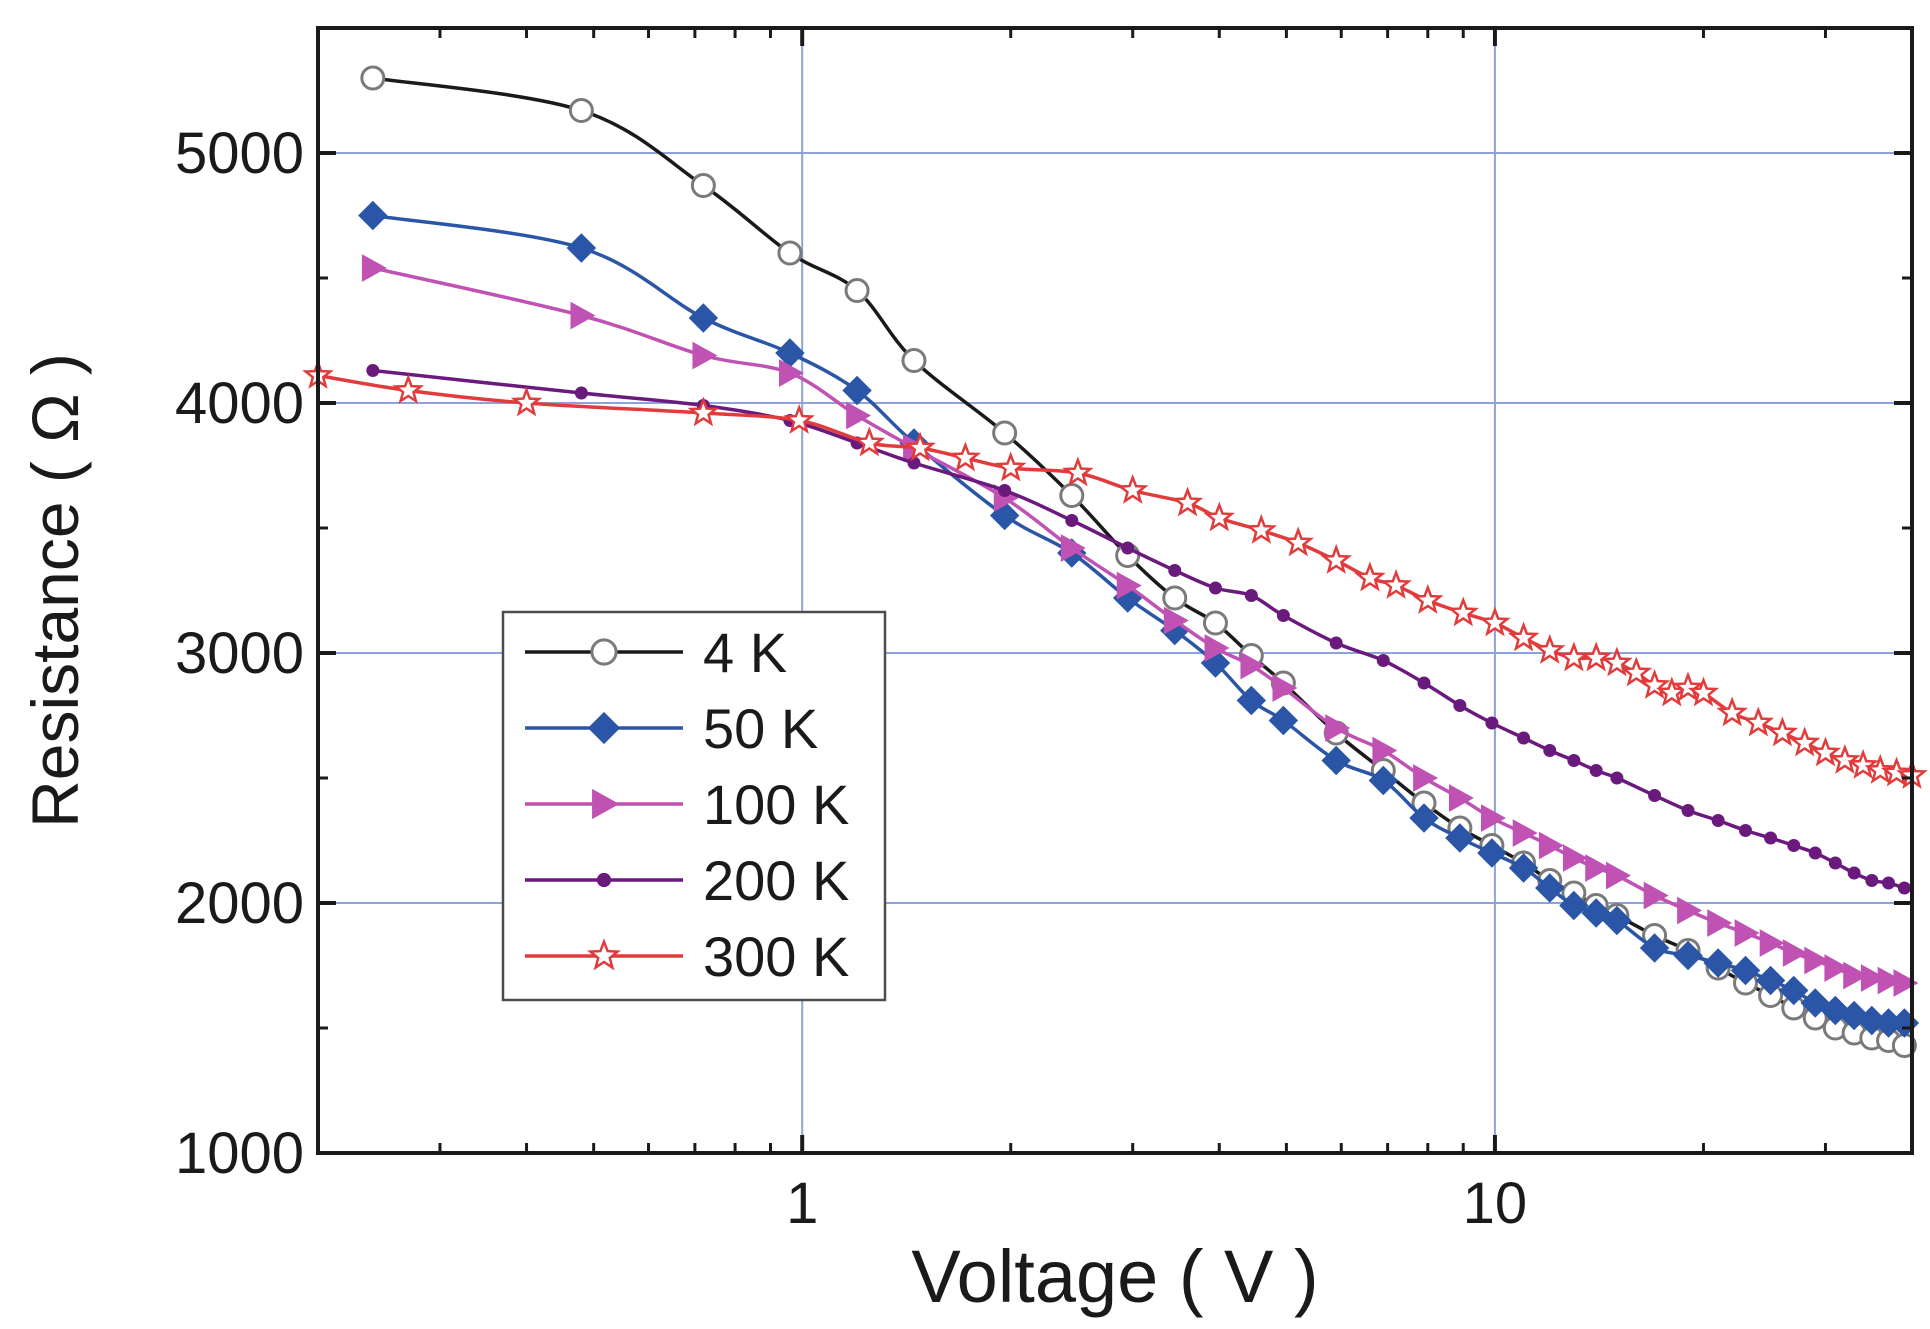  Describe the element at coordinates (55, 590) in the screenshot. I see `y-axis-title: Resistance ( Ω )` at that location.